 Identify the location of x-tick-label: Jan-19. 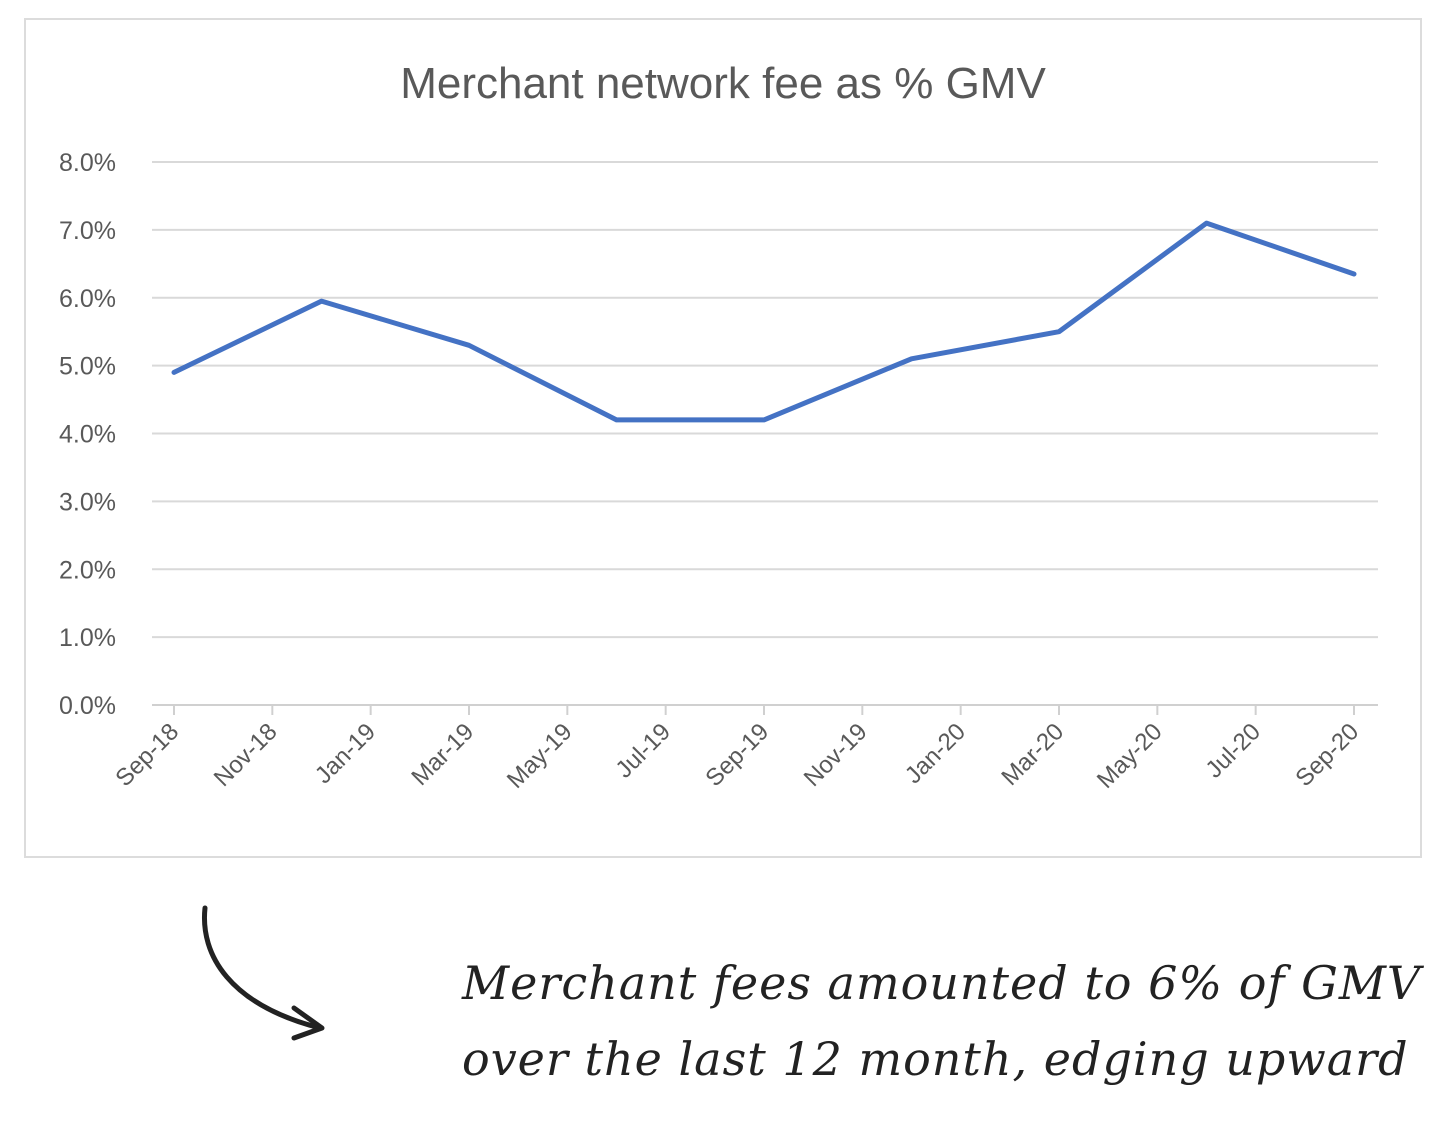
(345, 753).